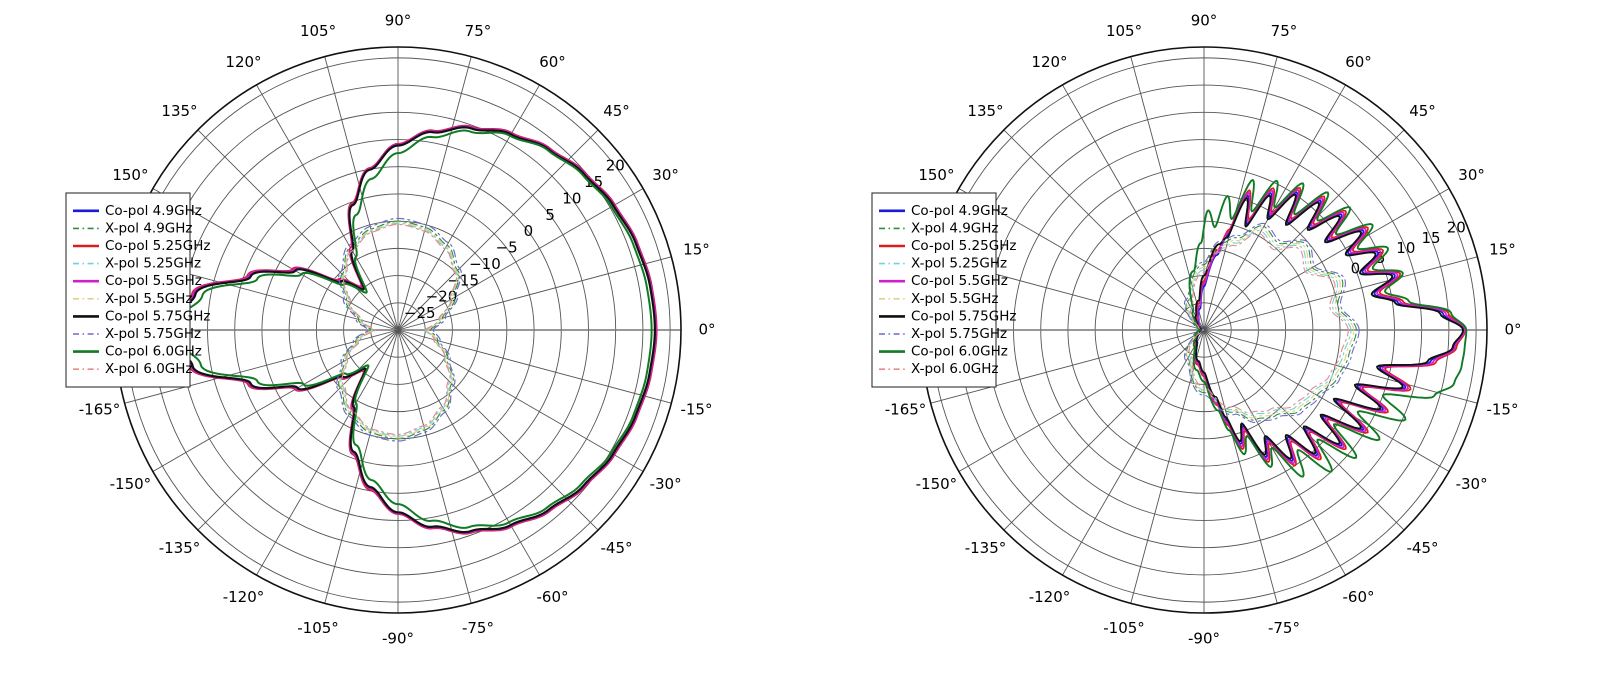  What do you see at coordinates (1049, 62) in the screenshot?
I see `angular-tick-label-120: 120°` at bounding box center [1049, 62].